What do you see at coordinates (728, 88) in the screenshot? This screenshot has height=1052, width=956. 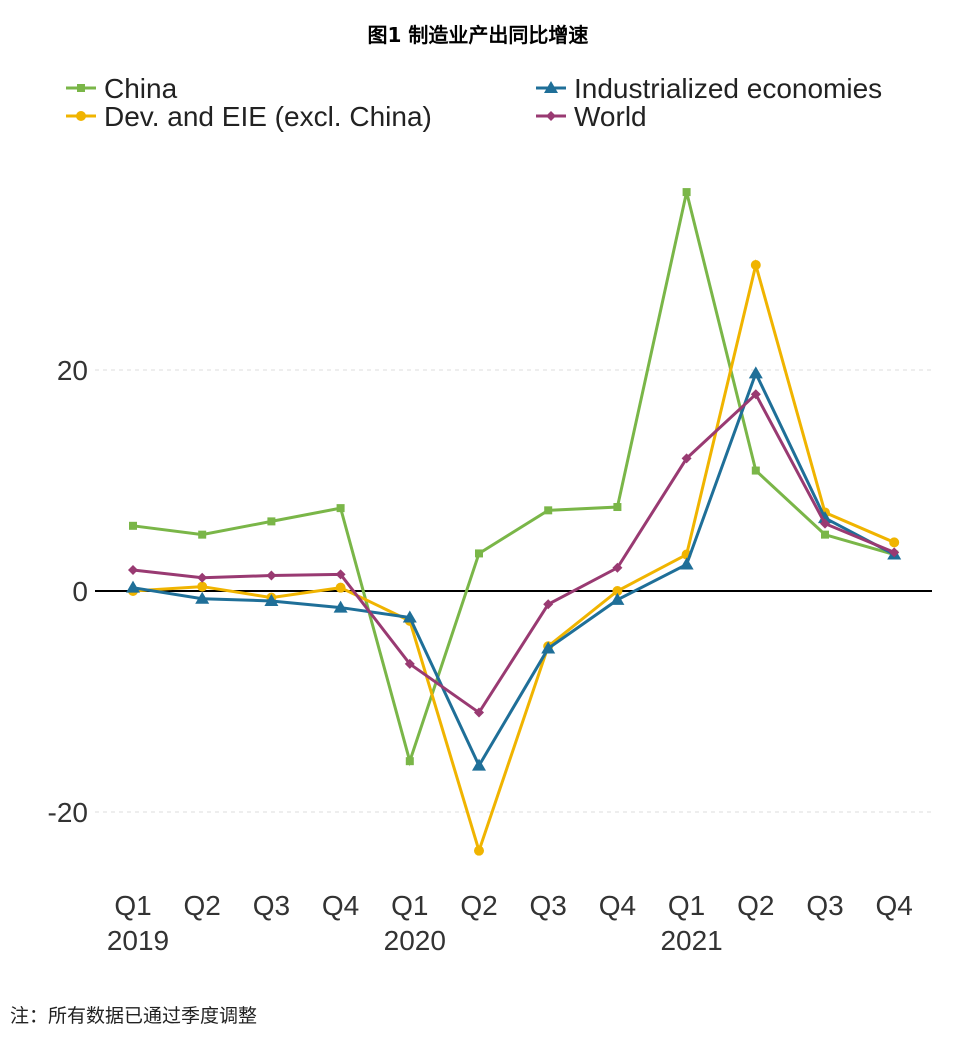 I see `legend-label: Industrialized economies` at bounding box center [728, 88].